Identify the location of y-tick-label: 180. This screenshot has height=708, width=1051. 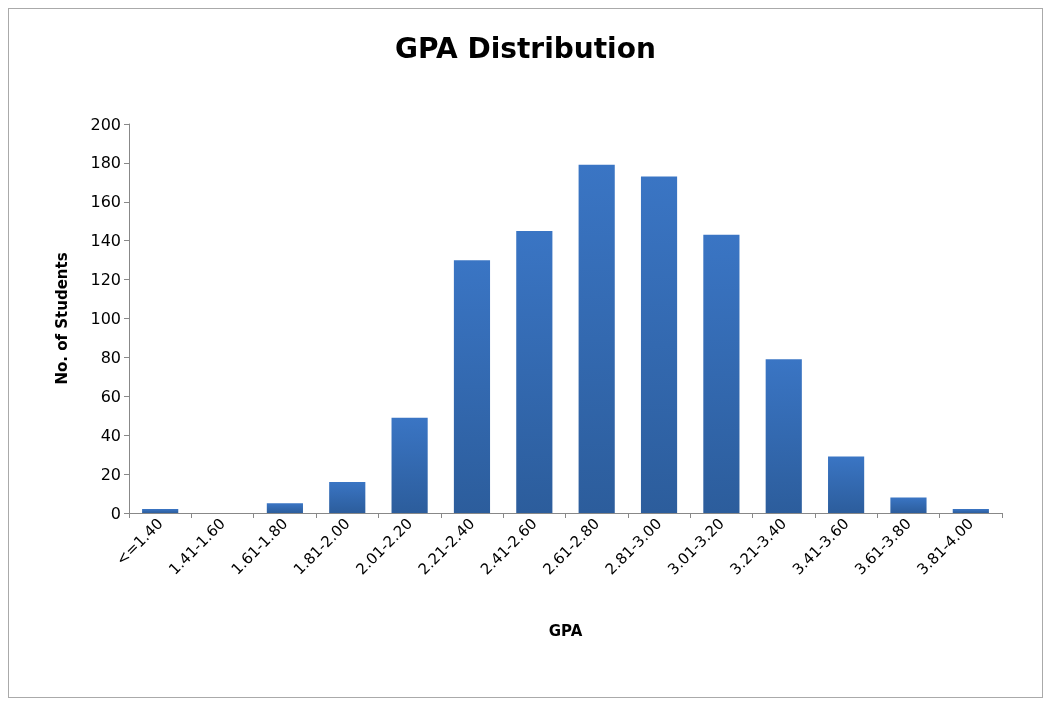
(105, 163).